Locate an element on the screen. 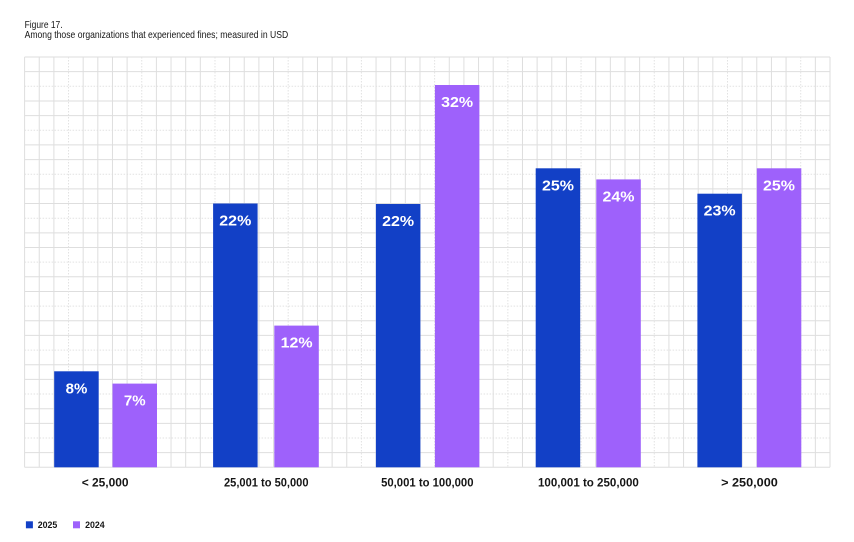 This screenshot has width=854, height=542. svg-text: 12% is located at coordinates (297, 344).